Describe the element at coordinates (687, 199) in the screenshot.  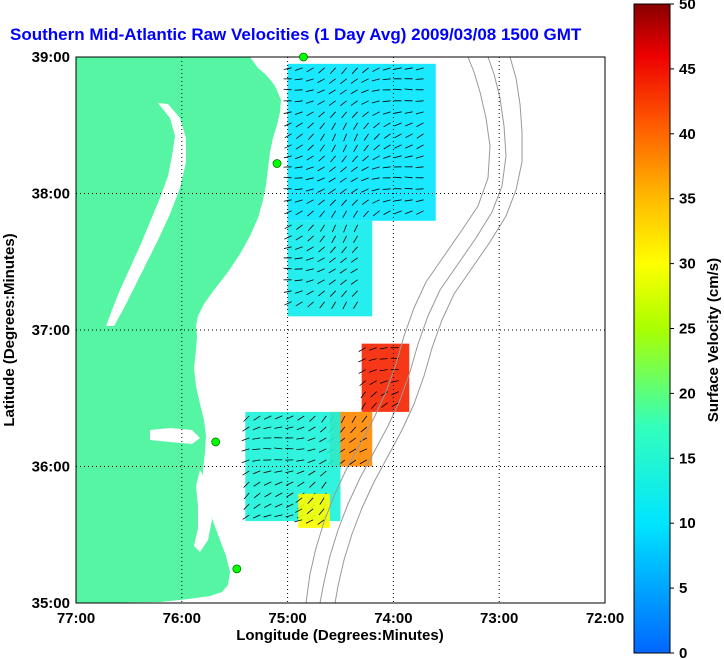
I see `colorbar-tick-label: 35` at that location.